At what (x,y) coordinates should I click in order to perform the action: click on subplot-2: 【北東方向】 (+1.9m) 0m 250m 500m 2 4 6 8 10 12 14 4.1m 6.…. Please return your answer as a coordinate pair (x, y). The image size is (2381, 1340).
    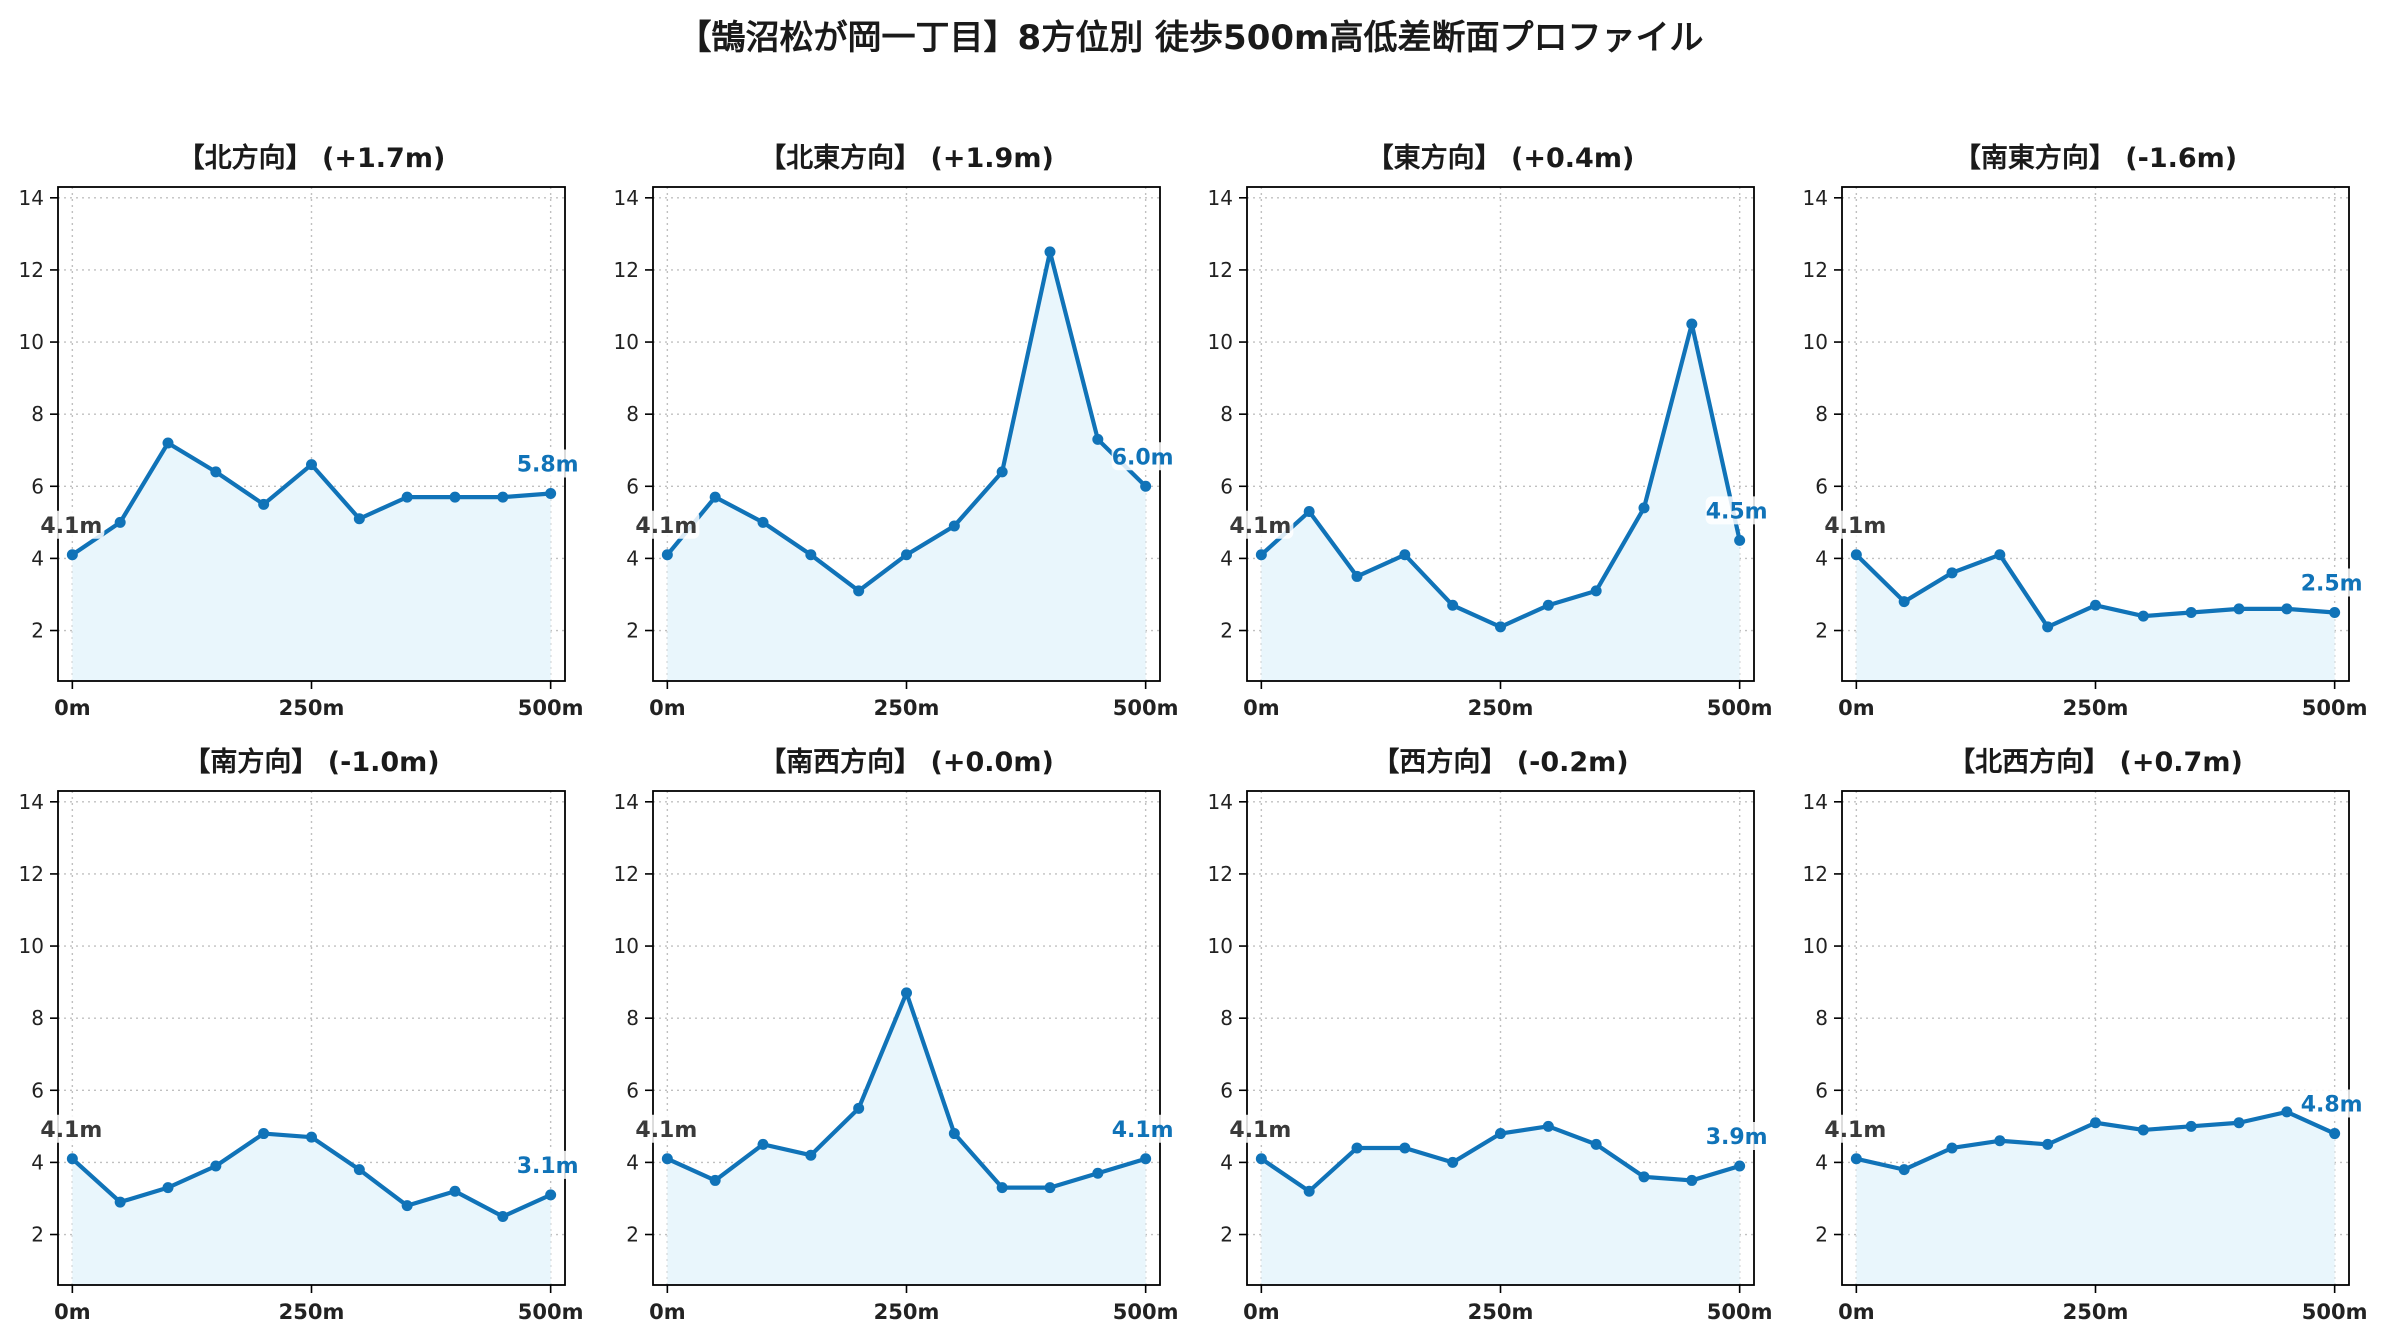
    Looking at the image, I should click on (897, 431).